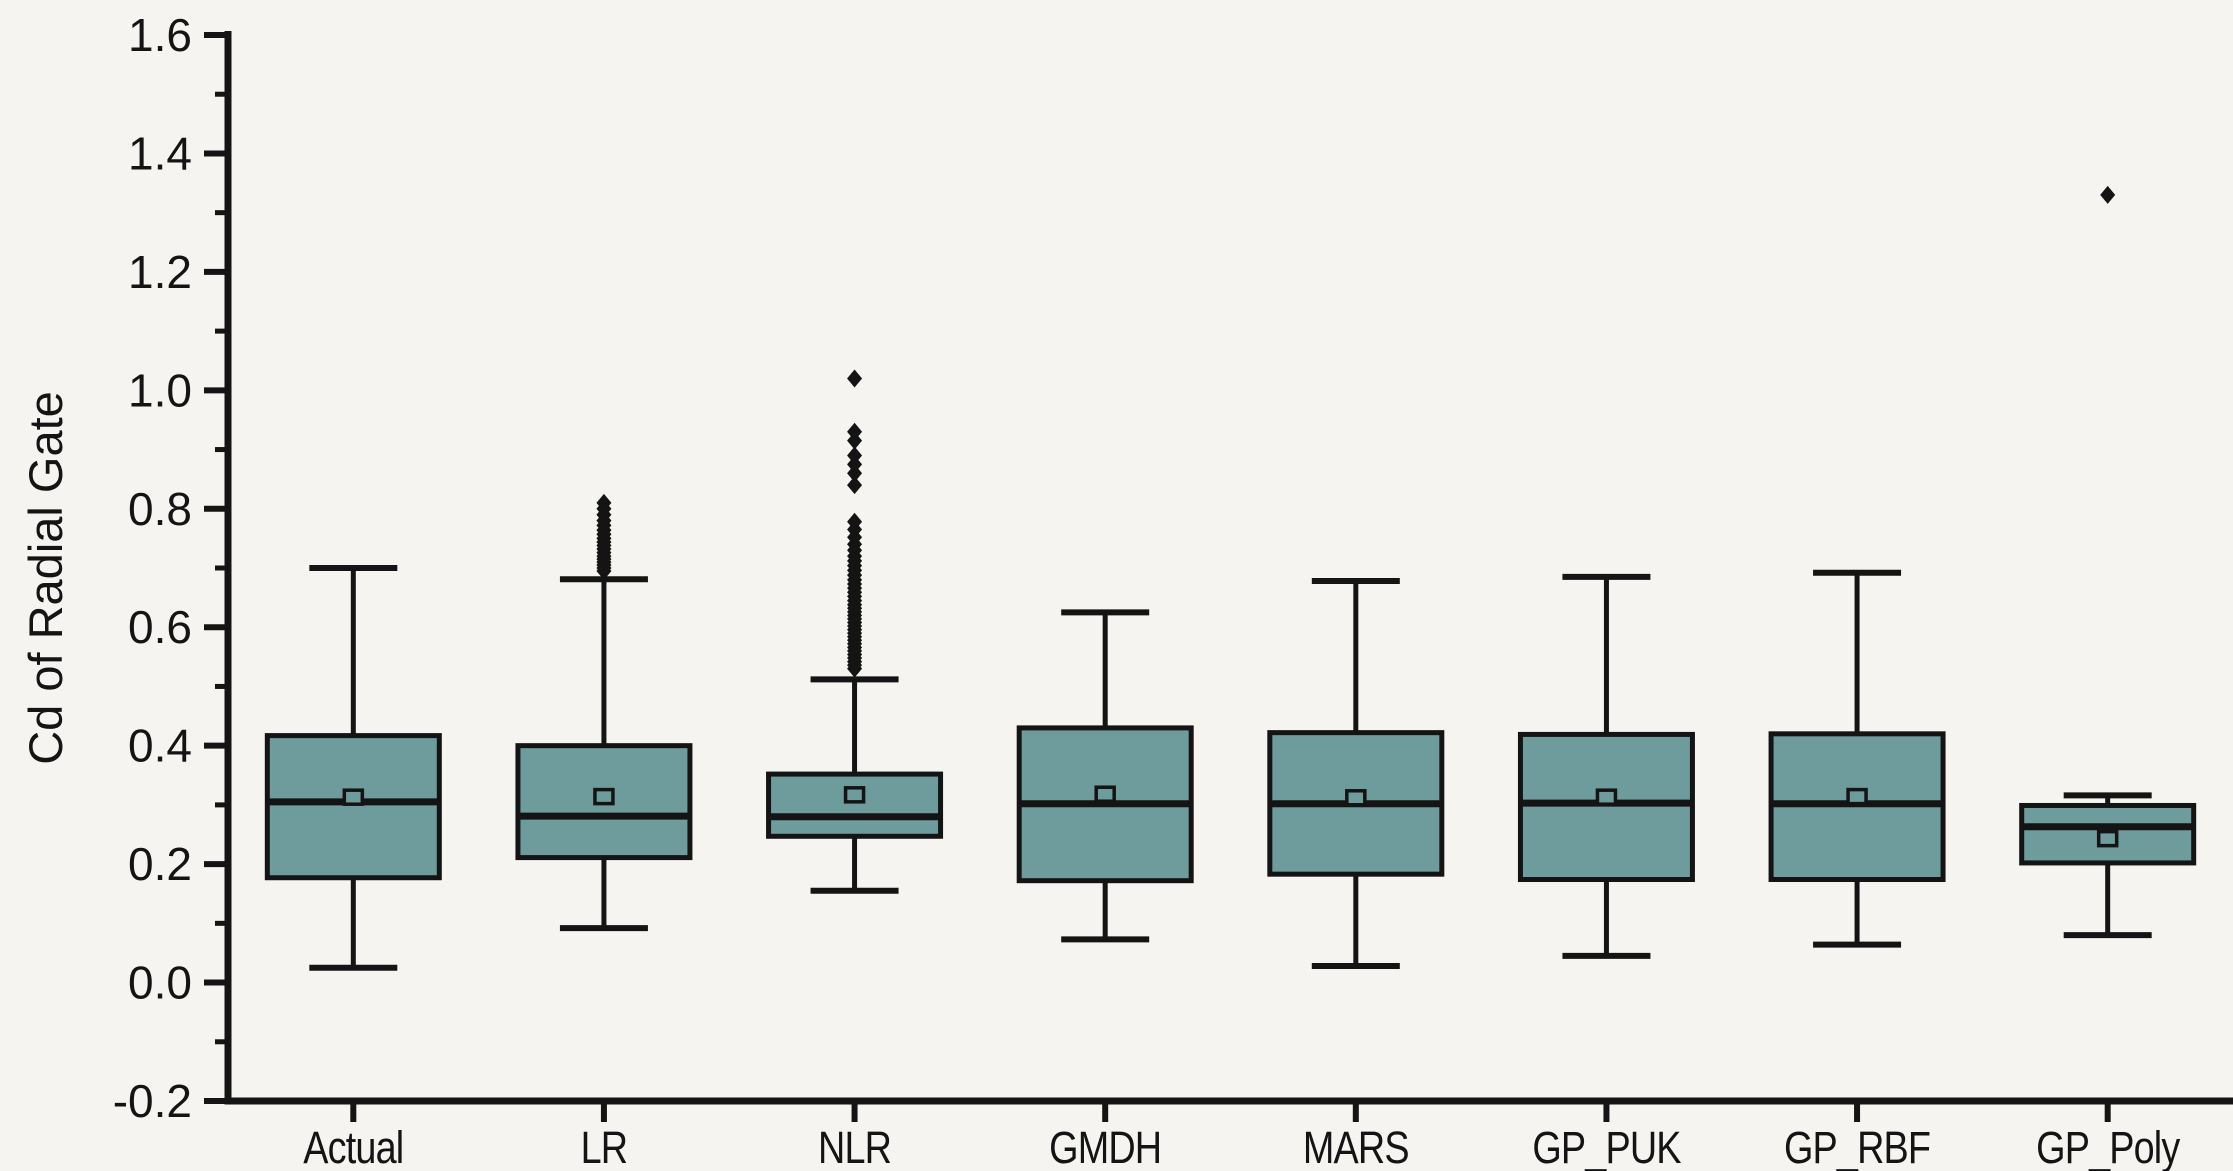 Image resolution: width=2233 pixels, height=1171 pixels. Describe the element at coordinates (160, 35) in the screenshot. I see `y-tick-label: 1.6` at that location.